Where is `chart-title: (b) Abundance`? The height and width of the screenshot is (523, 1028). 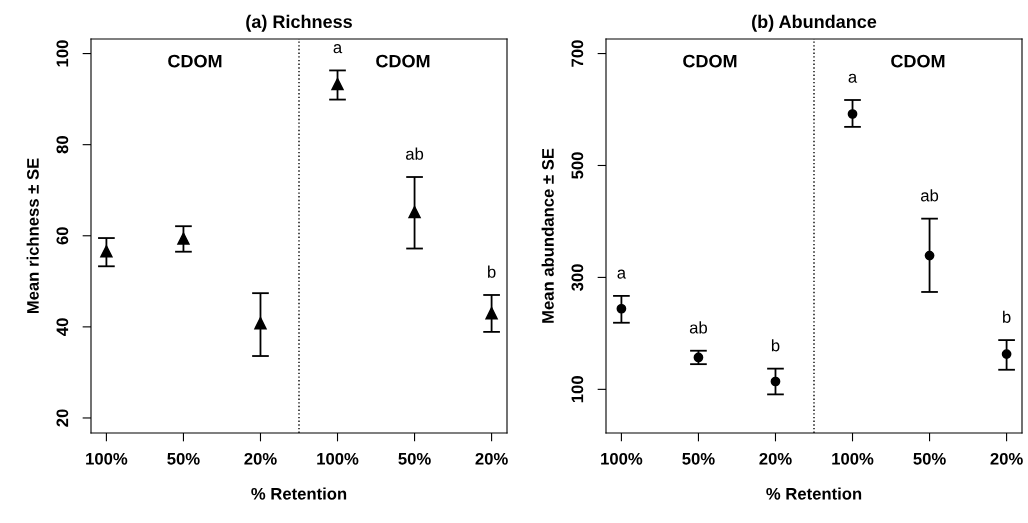 chart-title: (b) Abundance is located at coordinates (814, 23).